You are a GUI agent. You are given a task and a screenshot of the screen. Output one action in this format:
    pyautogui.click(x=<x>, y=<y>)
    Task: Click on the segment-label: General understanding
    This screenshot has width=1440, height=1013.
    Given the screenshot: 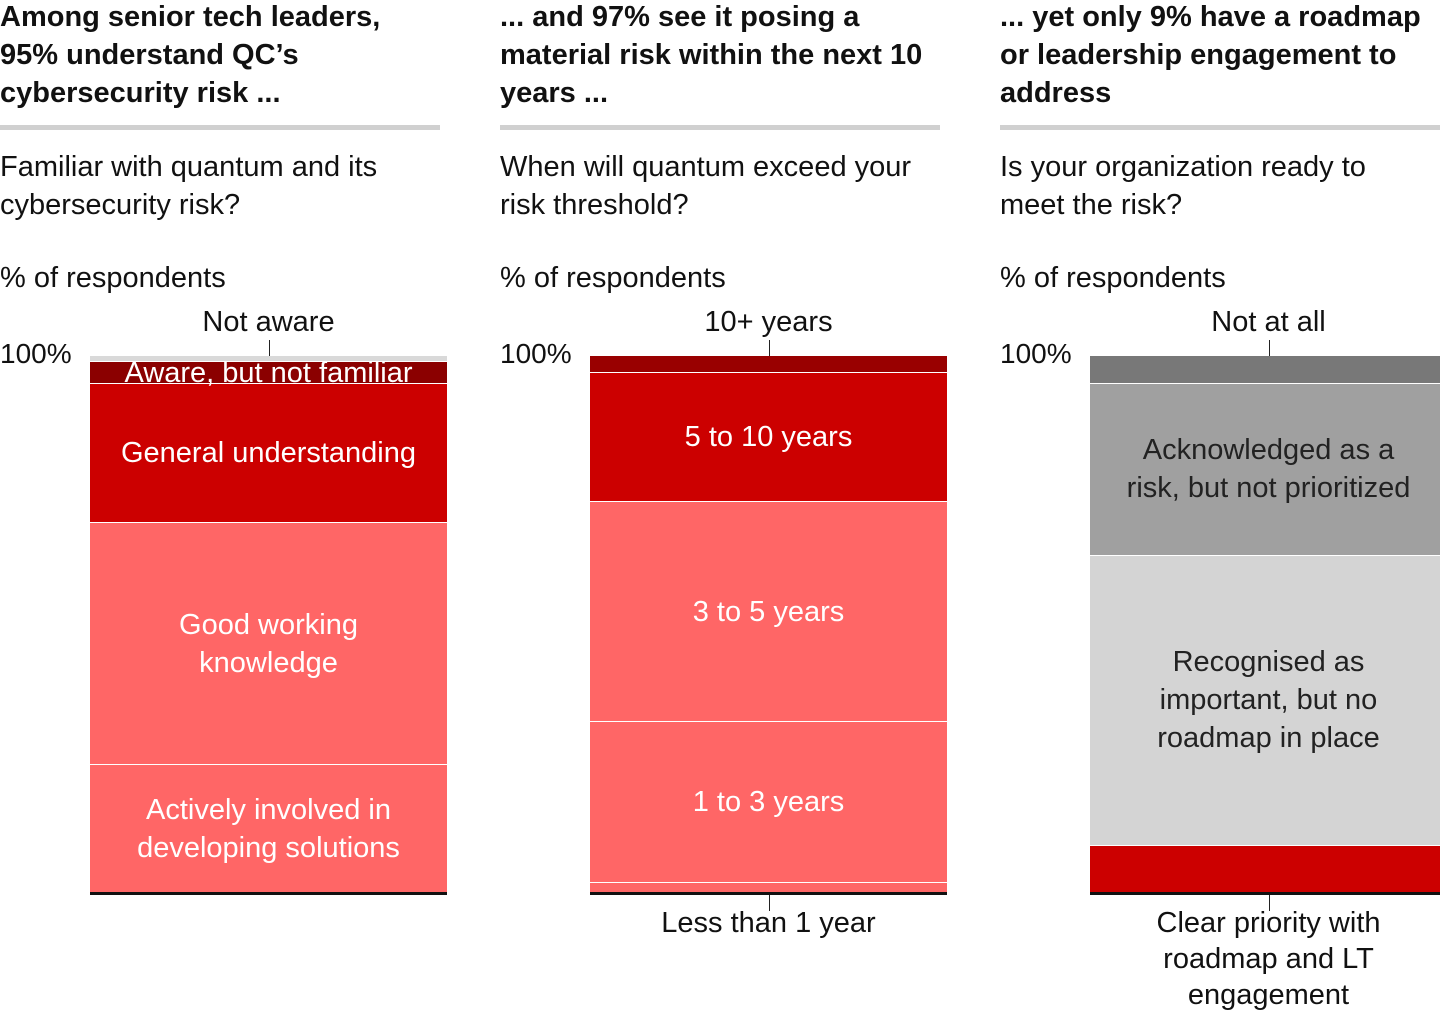 What is the action you would take?
    pyautogui.click(x=268, y=453)
    